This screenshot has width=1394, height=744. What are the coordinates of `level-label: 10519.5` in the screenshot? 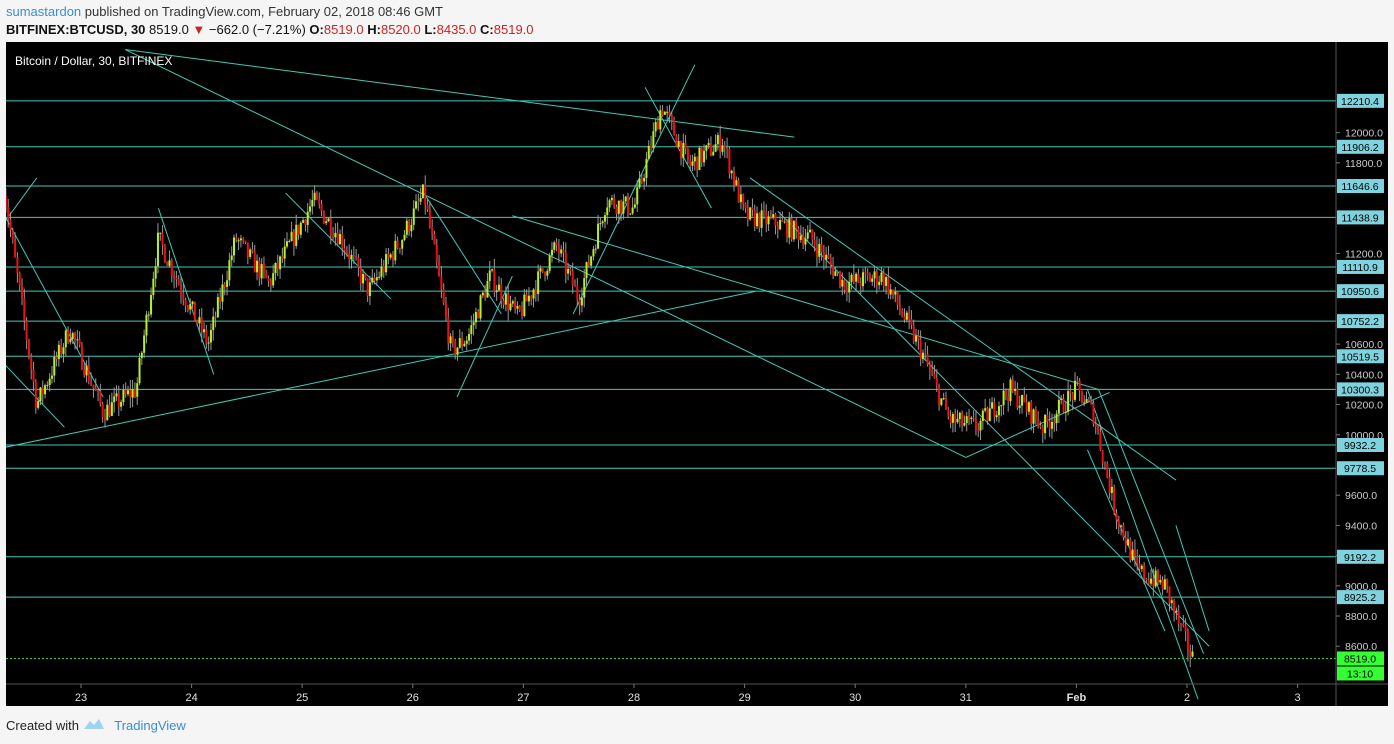 It's located at (1360, 357).